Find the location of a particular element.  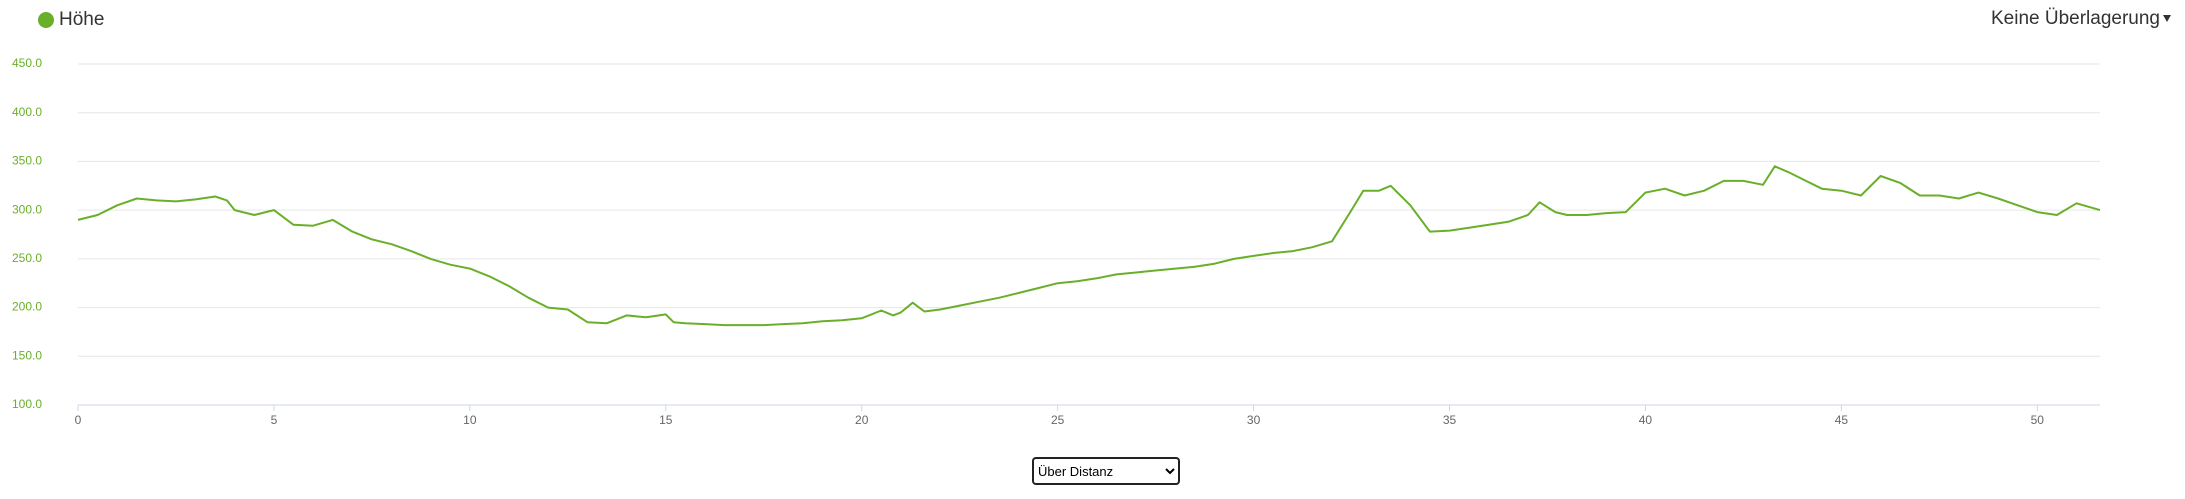

x-tick-label: 30 is located at coordinates (1254, 420).